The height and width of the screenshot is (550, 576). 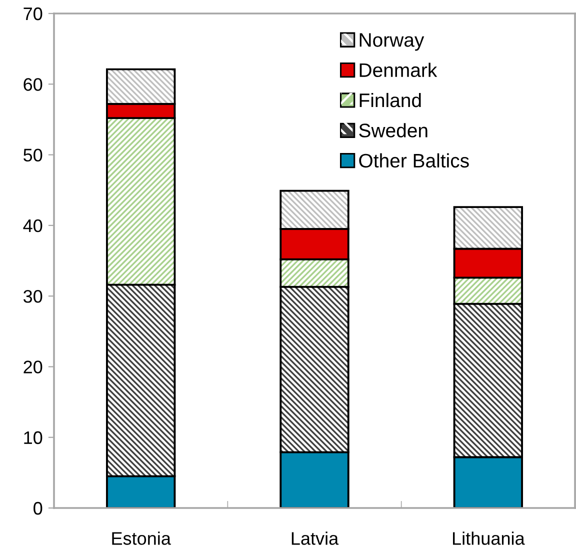 What do you see at coordinates (38, 508) in the screenshot?
I see `y-tick-label: 0` at bounding box center [38, 508].